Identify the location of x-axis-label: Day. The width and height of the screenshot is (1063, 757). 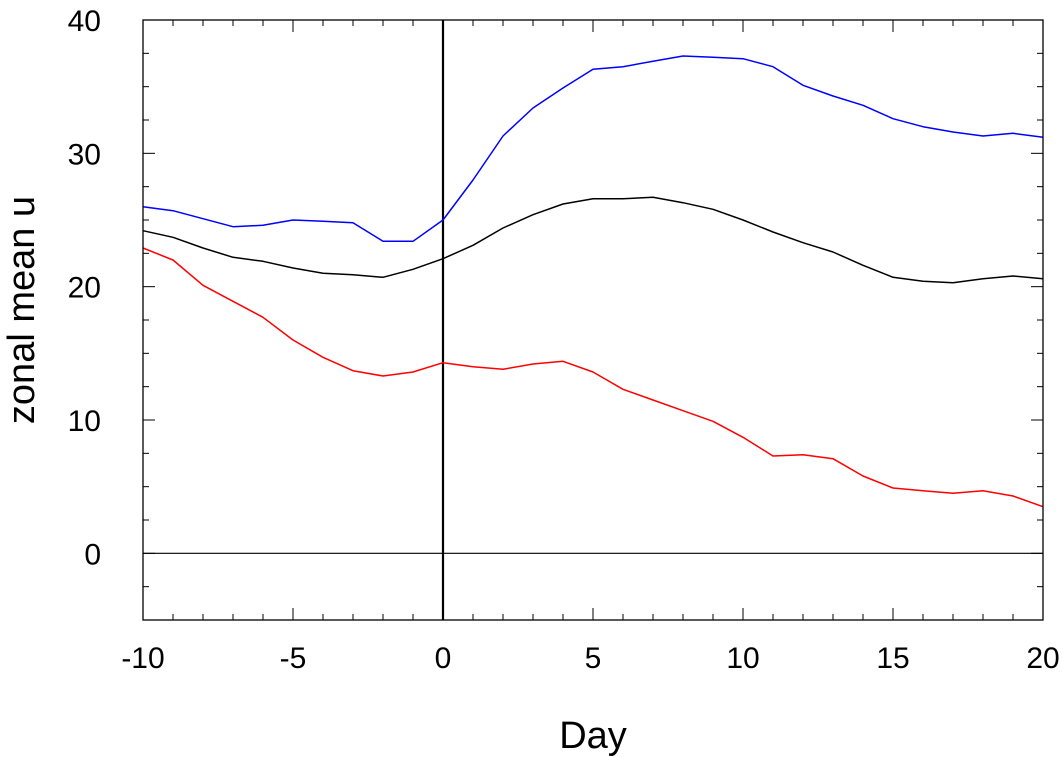
(593, 736).